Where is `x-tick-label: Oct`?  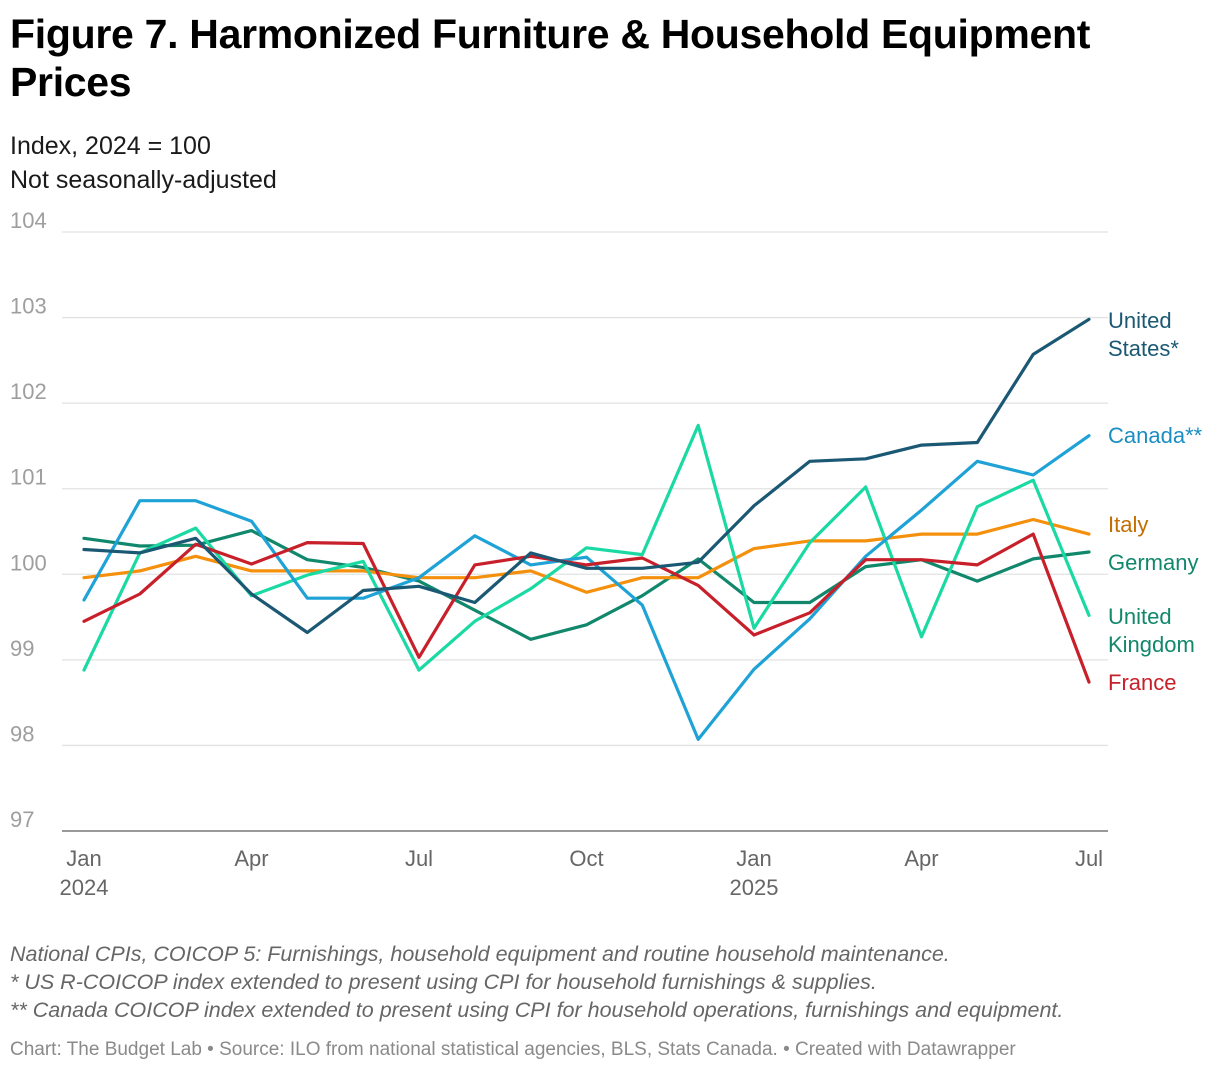
x-tick-label: Oct is located at coordinates (586, 858).